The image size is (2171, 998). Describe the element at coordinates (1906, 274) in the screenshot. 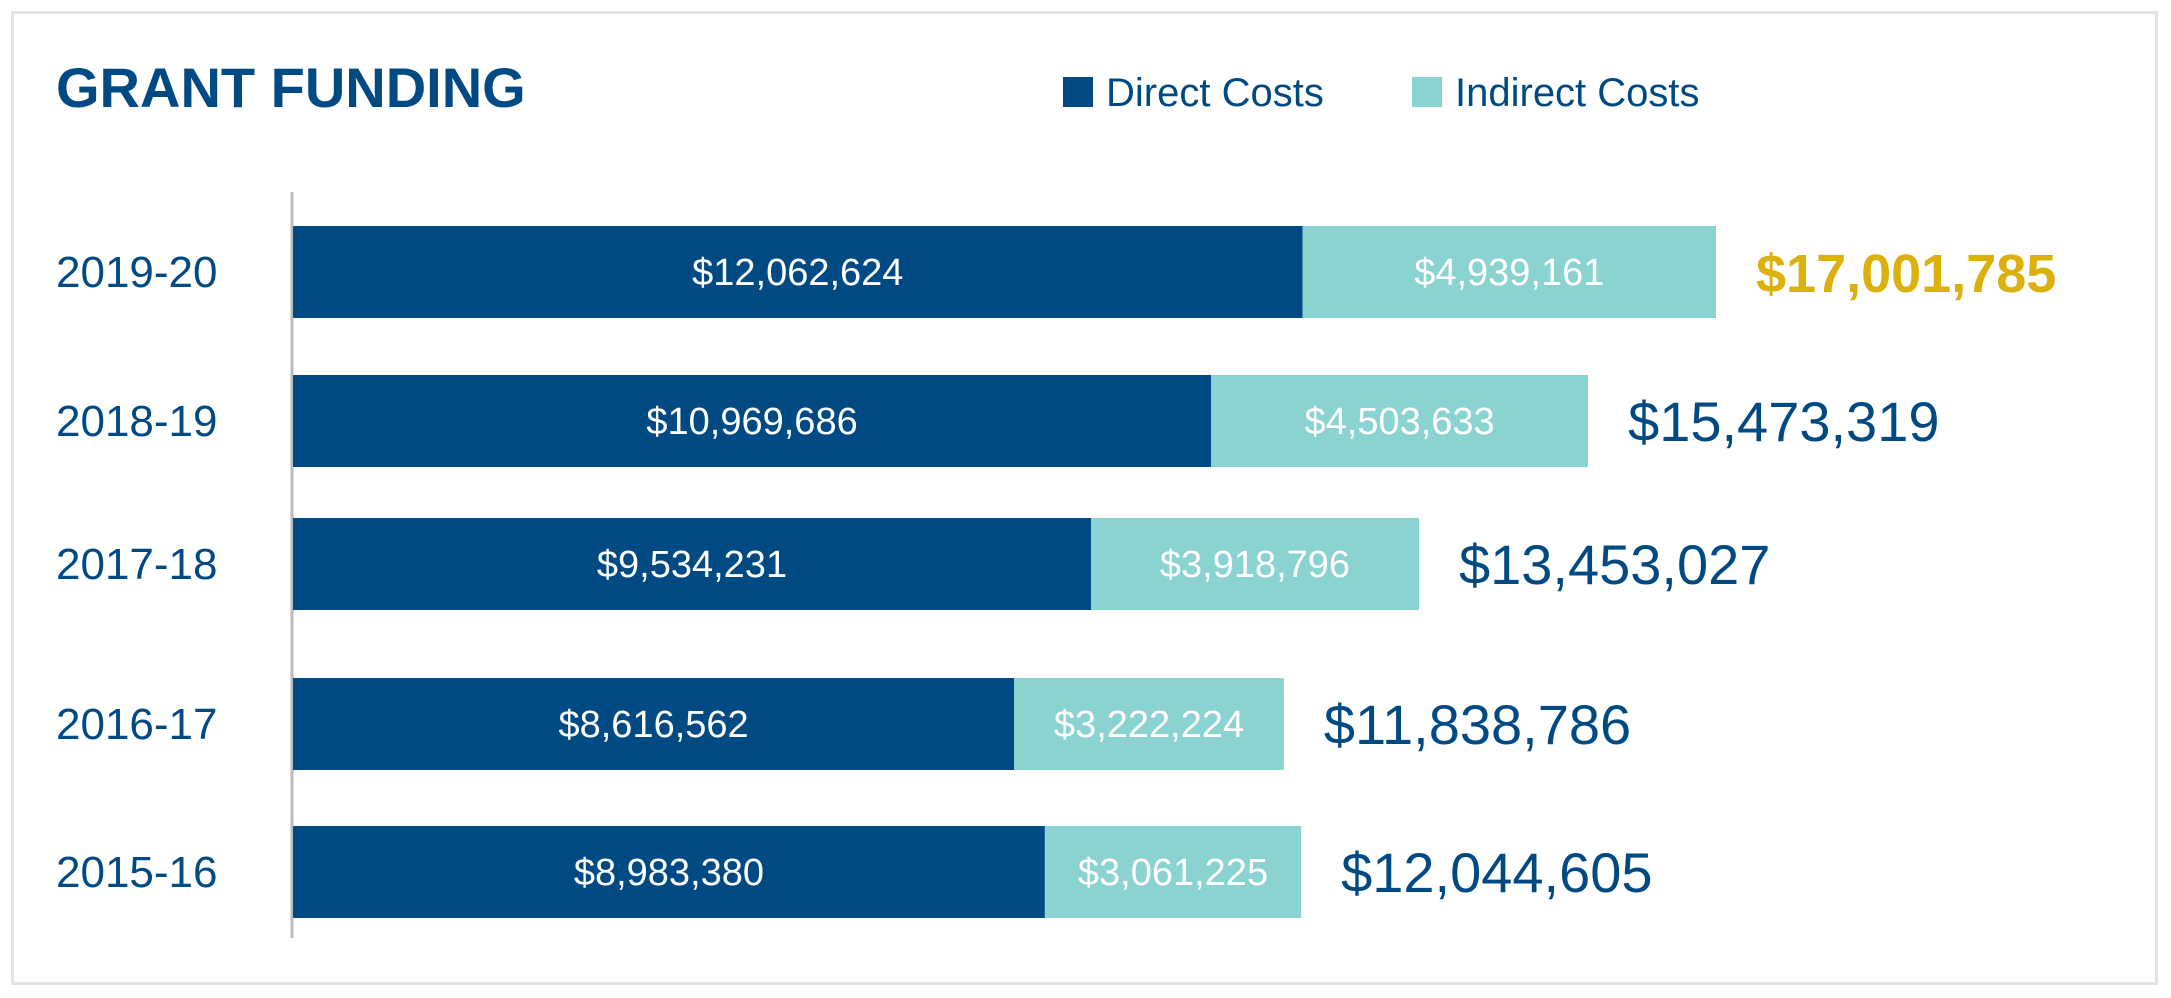

I see `total-label: $17,001,785` at that location.